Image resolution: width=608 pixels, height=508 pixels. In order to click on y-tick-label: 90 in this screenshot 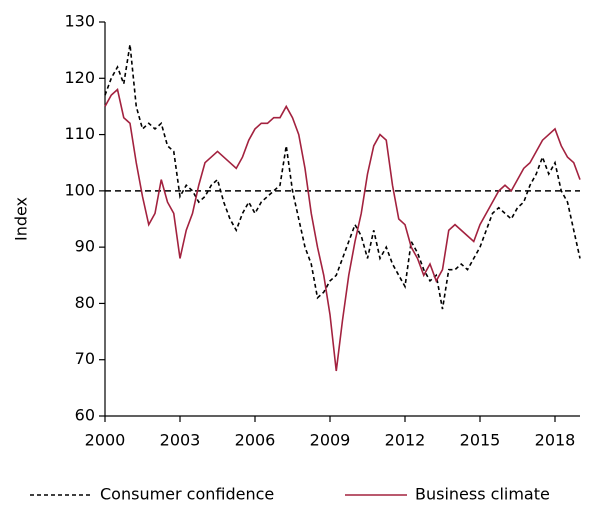, I will do `click(85, 246)`.